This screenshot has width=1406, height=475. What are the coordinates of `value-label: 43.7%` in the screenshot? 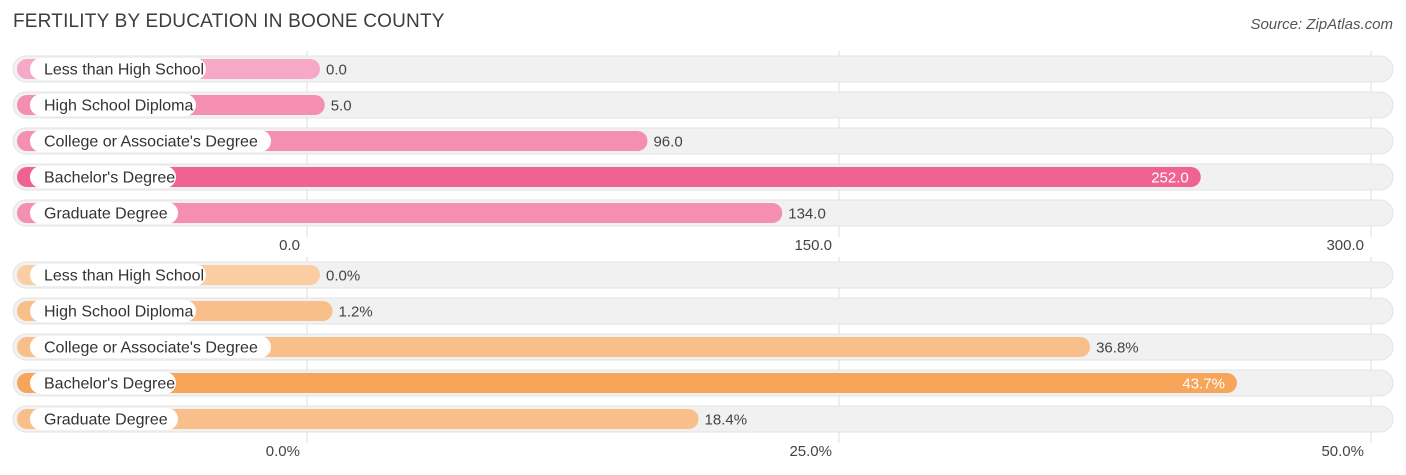 It's located at (1203, 384).